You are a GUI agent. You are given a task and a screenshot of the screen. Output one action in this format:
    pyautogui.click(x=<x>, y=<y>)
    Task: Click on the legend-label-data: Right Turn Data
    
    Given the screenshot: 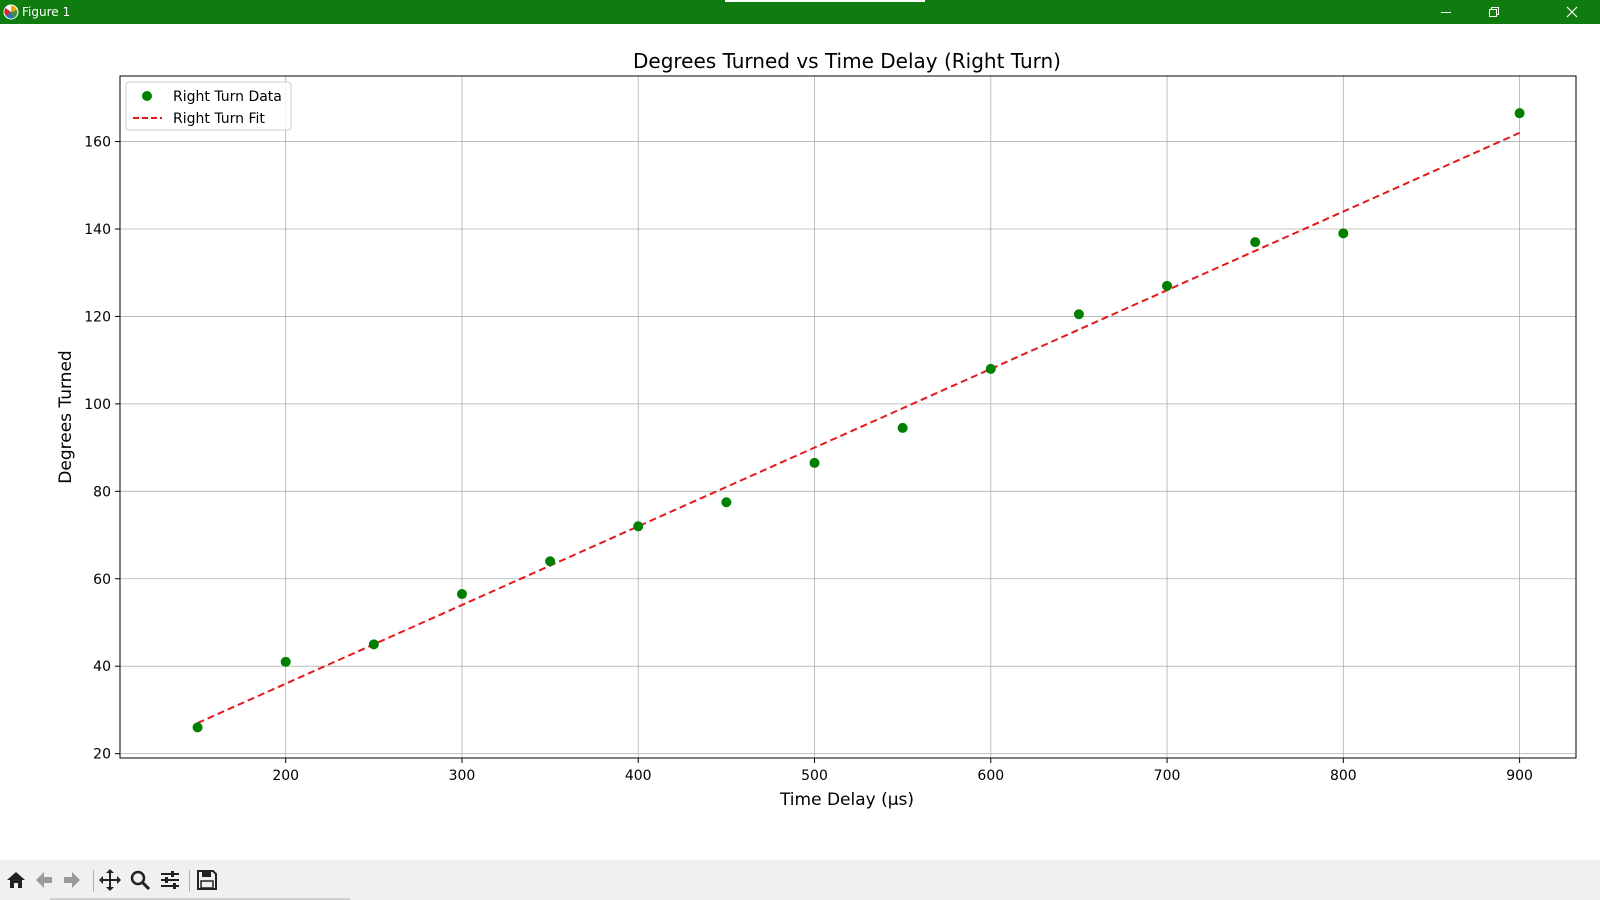 What is the action you would take?
    pyautogui.click(x=227, y=97)
    